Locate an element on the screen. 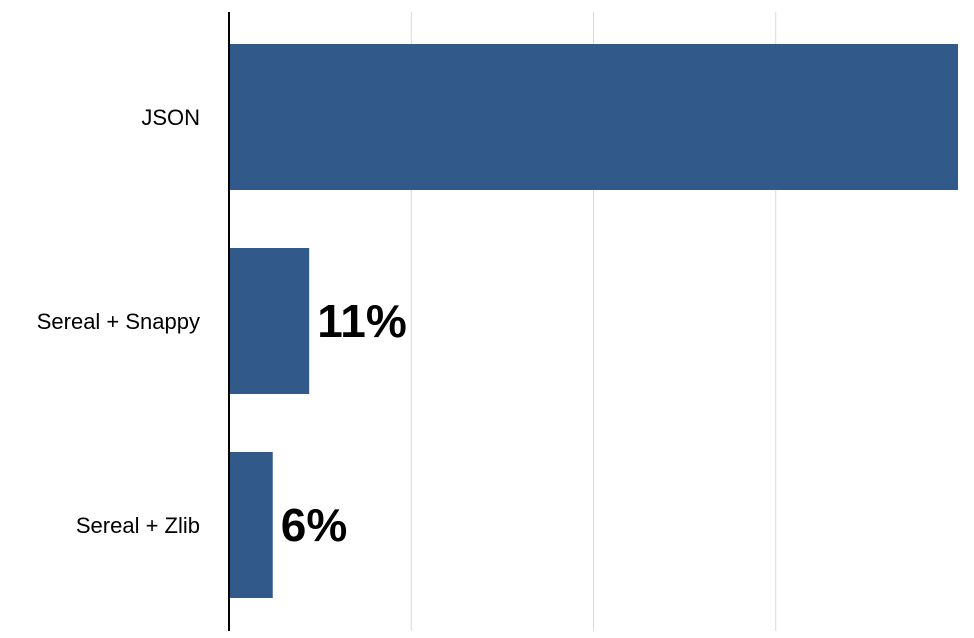 This screenshot has width=974, height=638. category-label-sereal-snappy: Sereal + Snappy is located at coordinates (118, 321).